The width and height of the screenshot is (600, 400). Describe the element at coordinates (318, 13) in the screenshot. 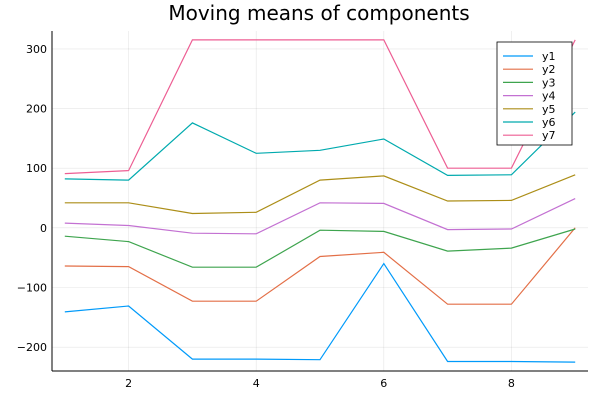

I see `chart-title: Moving means of components` at that location.